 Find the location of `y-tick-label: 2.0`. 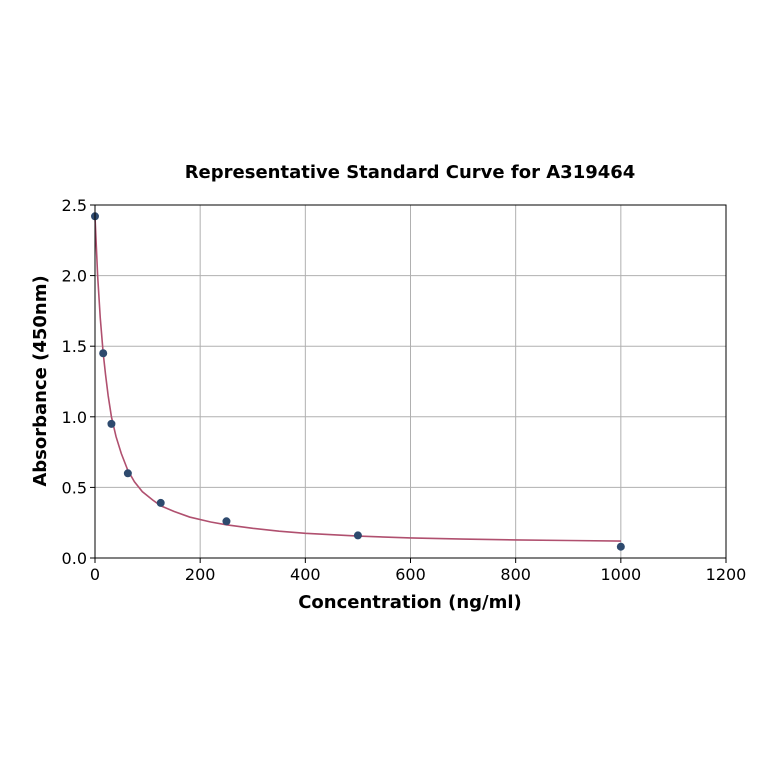

y-tick-label: 2.0 is located at coordinates (74, 276).